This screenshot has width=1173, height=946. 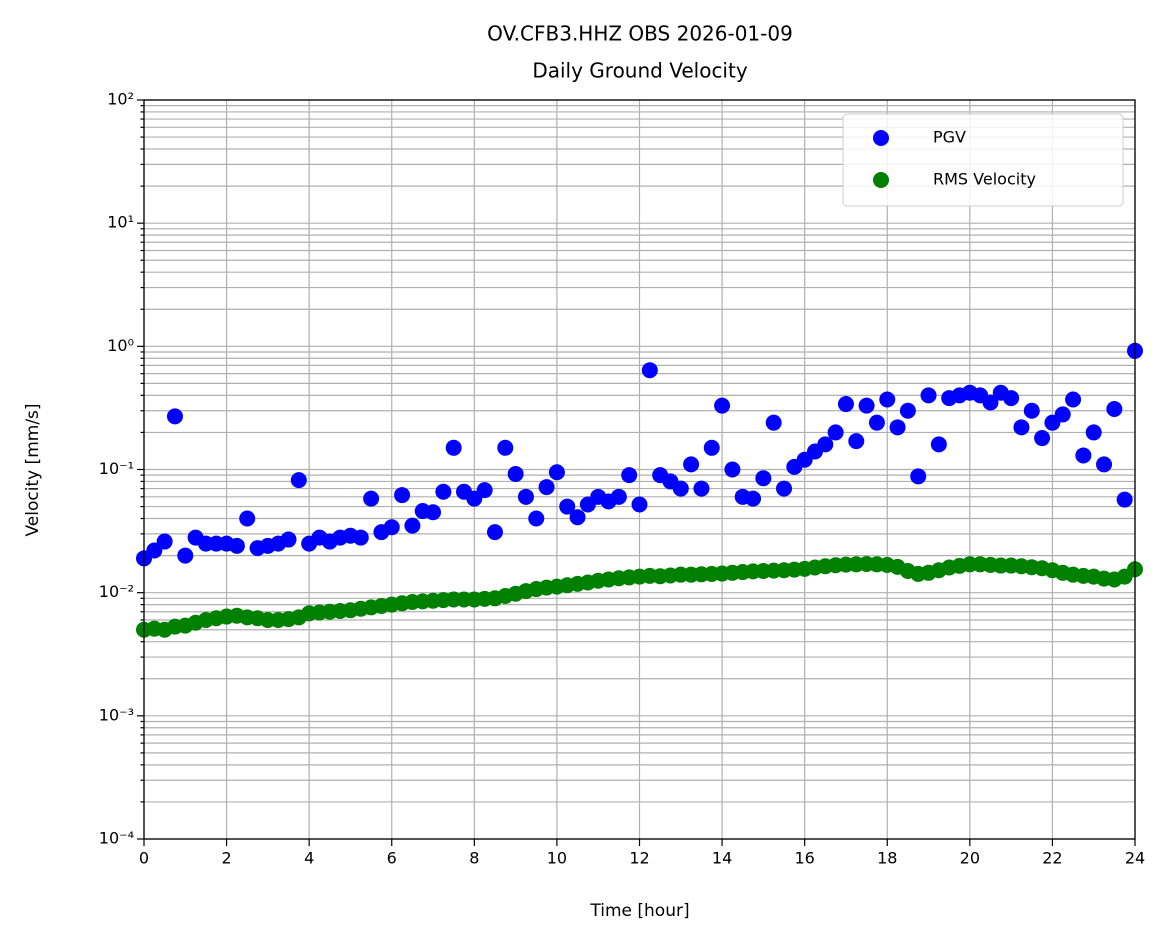 I want to click on x-tick-label: 16, so click(x=804, y=858).